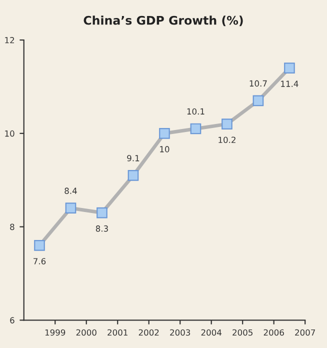 The height and width of the screenshot is (348, 327). Describe the element at coordinates (102, 228) in the screenshot. I see `data-label: 8.3` at that location.